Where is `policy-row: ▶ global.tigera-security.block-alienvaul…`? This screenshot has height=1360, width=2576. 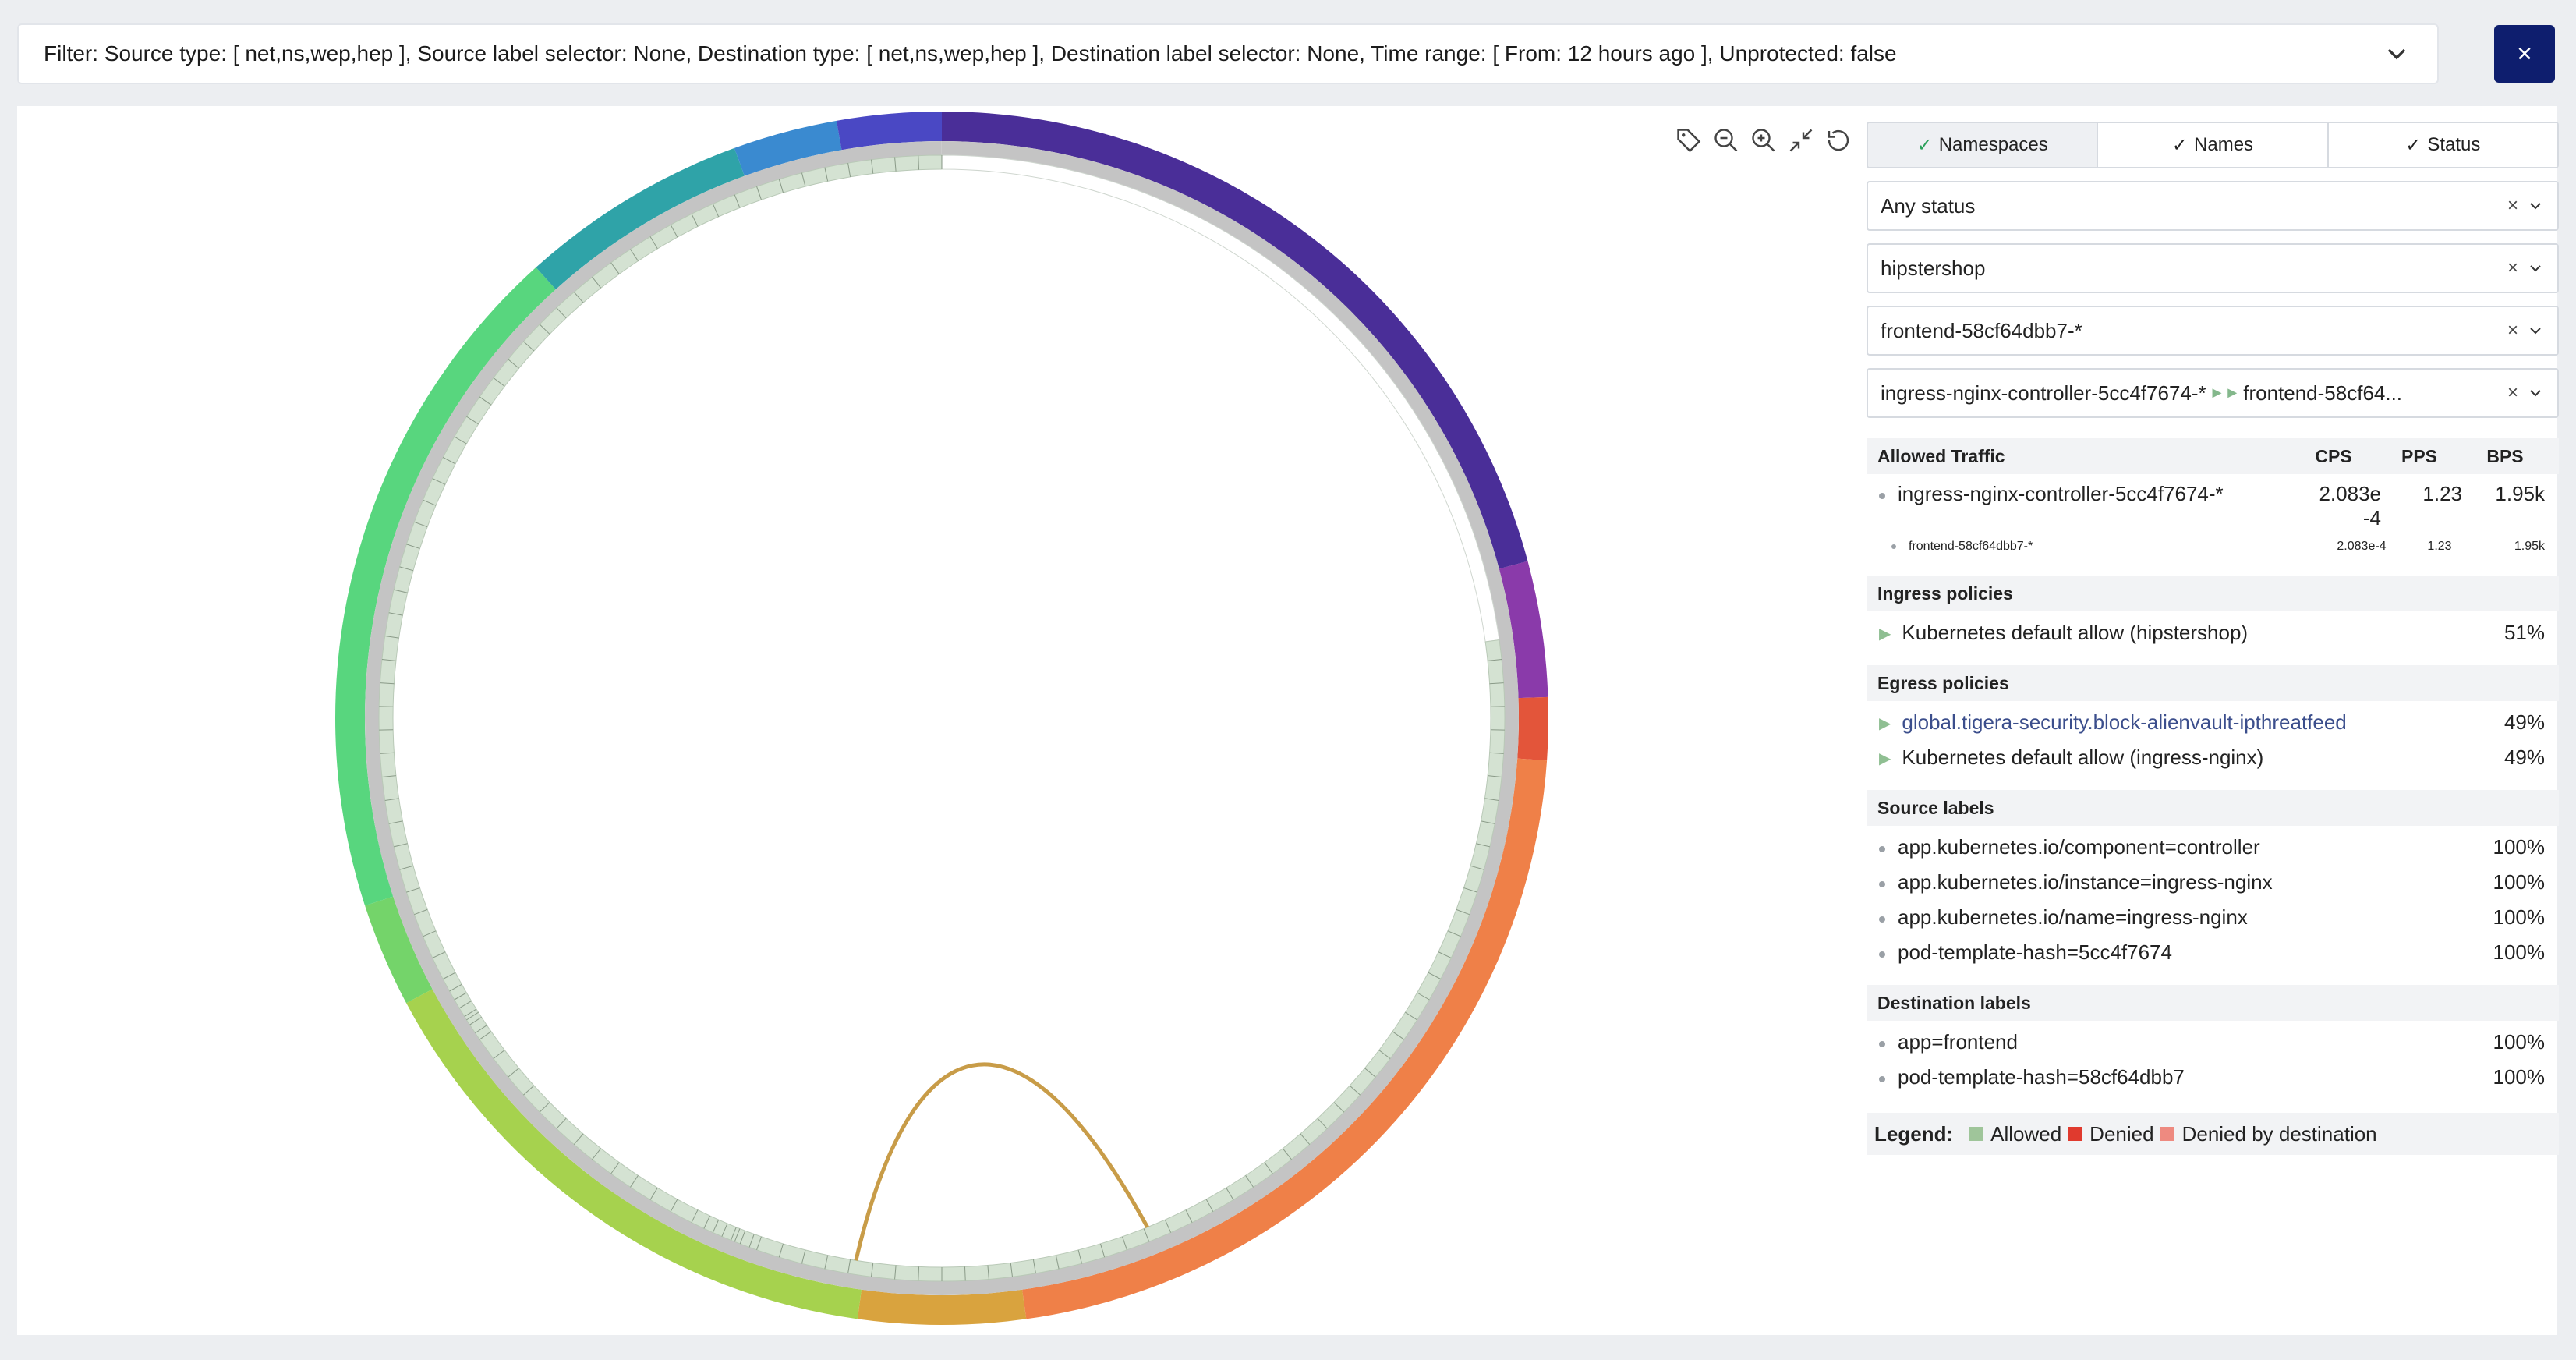 policy-row: ▶ global.tigera-security.block-alienvaul… is located at coordinates (2213, 720).